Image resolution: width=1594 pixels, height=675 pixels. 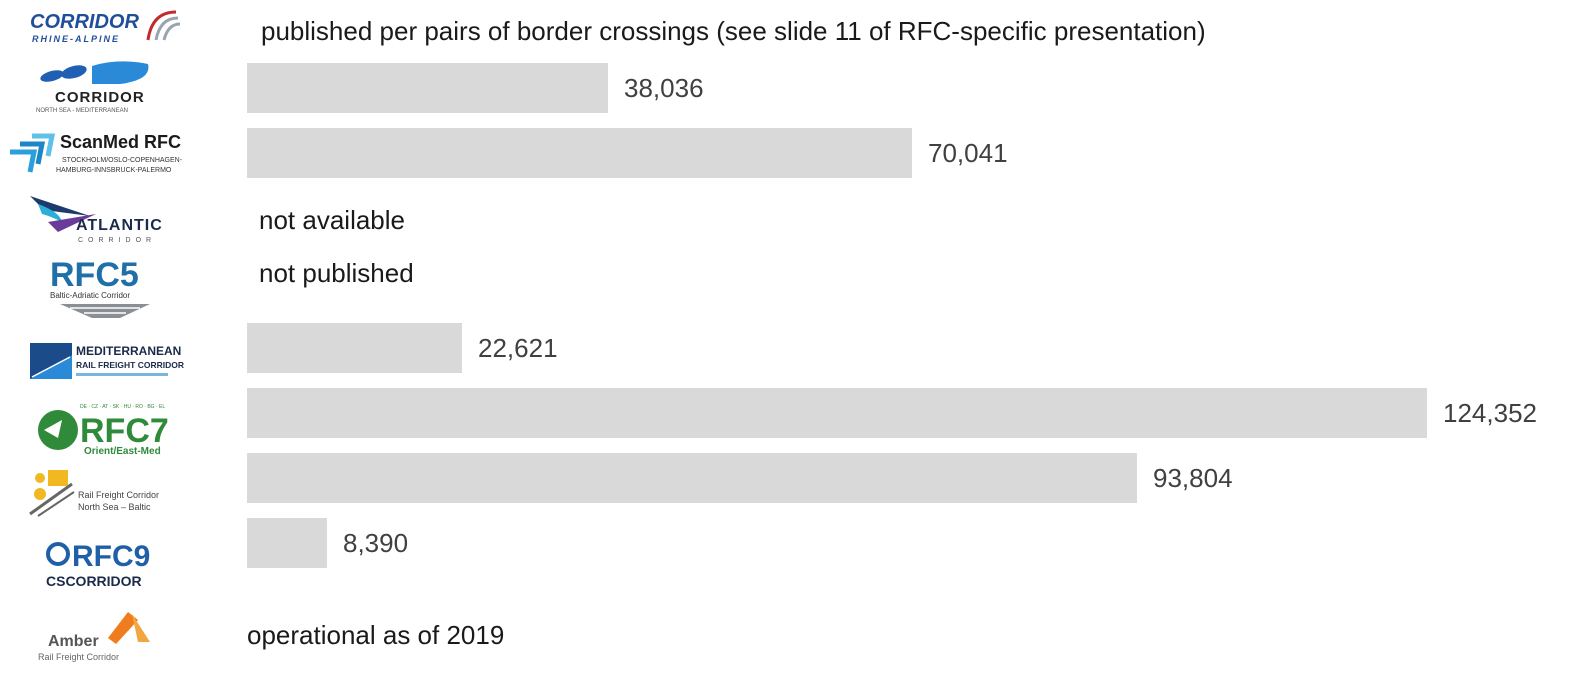 I want to click on note-row-9: operational as of 2019, so click(x=376, y=635).